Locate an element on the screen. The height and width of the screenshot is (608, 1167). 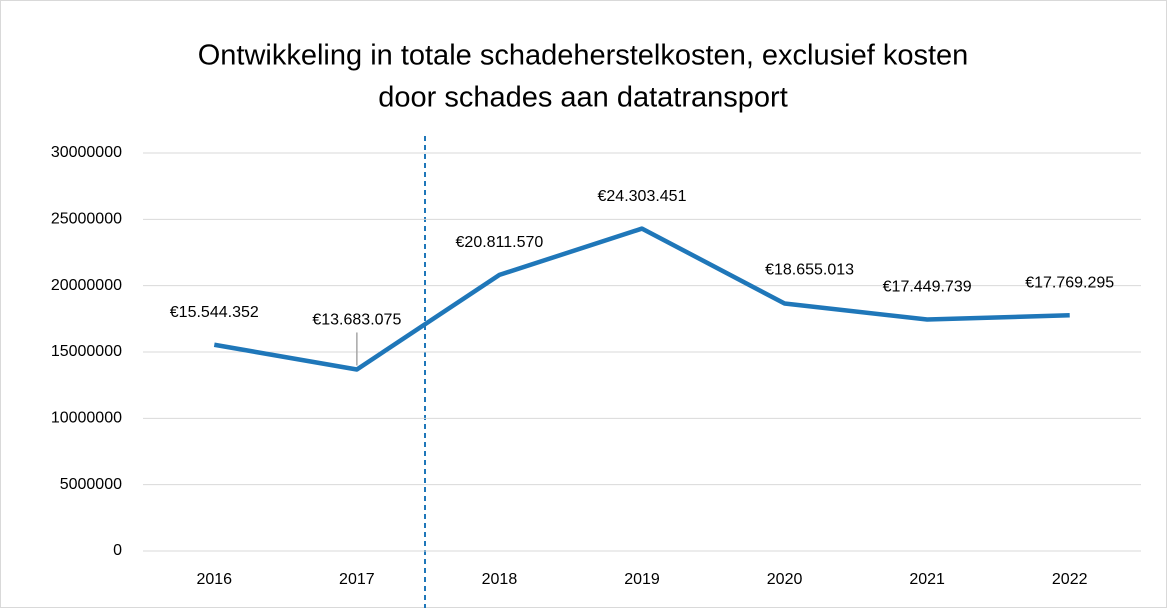
data-label: €17.449.739 is located at coordinates (927, 287).